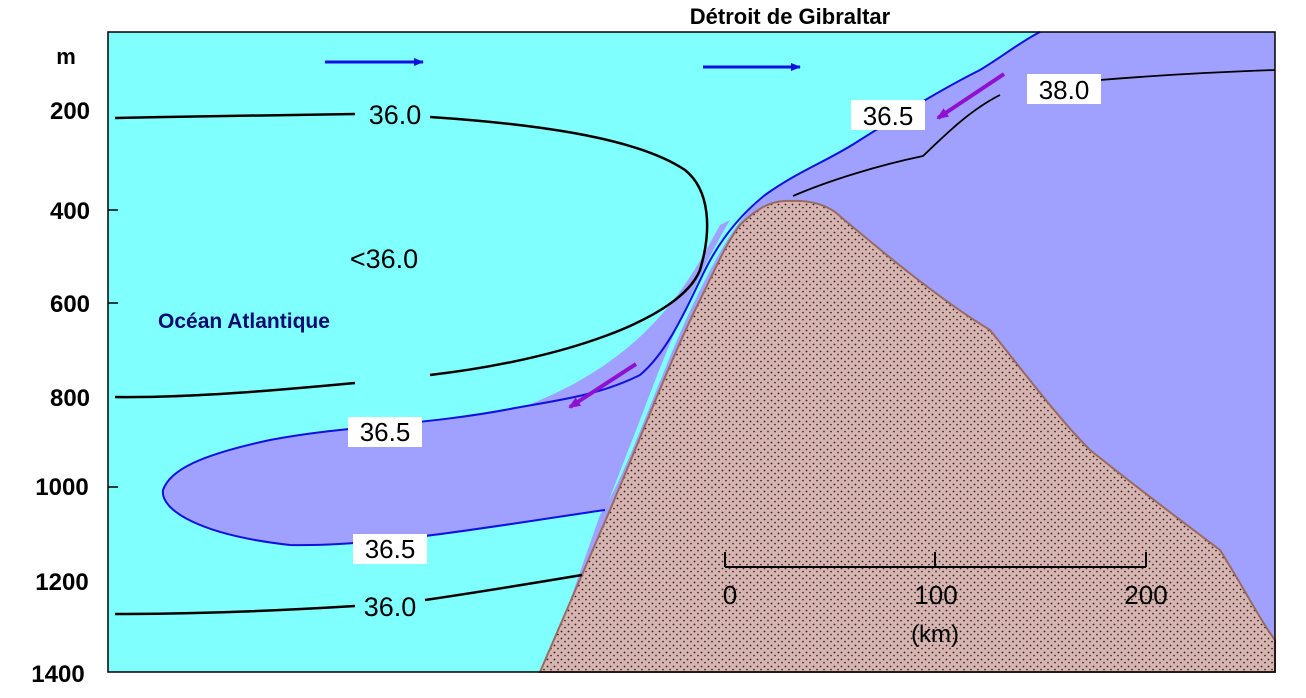  What do you see at coordinates (935, 634) in the screenshot?
I see `scale-bar-unit: (km)` at bounding box center [935, 634].